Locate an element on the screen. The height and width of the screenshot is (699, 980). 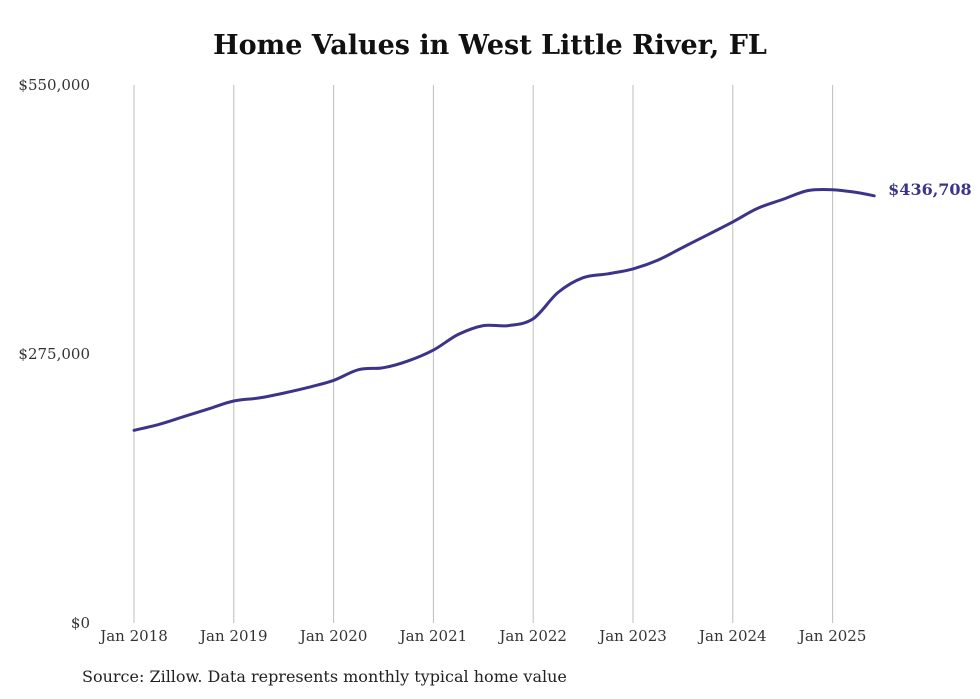
y-tick-label: $275,000 is located at coordinates (54, 354).